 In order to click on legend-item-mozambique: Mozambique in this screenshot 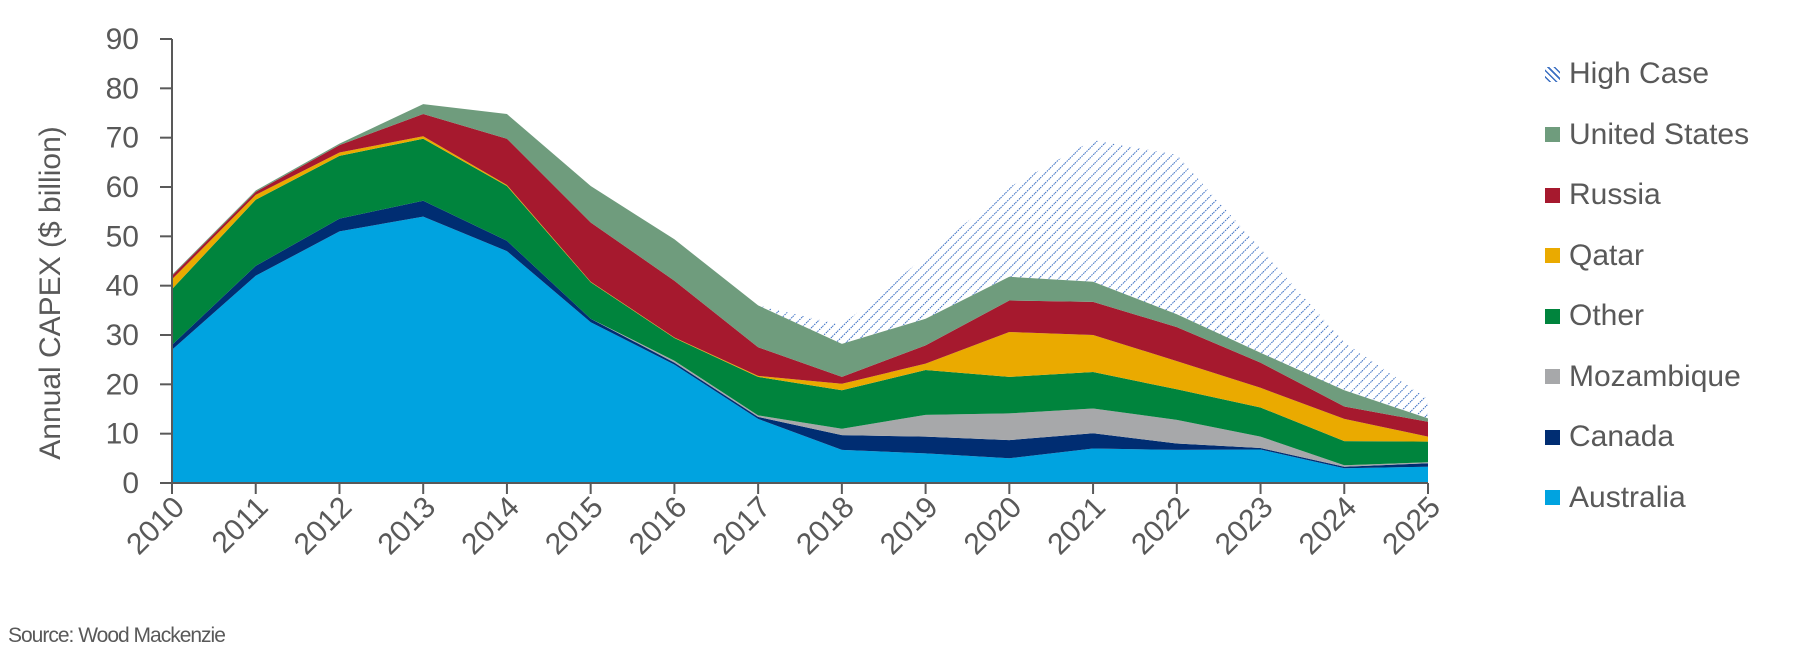, I will do `click(1670, 377)`.